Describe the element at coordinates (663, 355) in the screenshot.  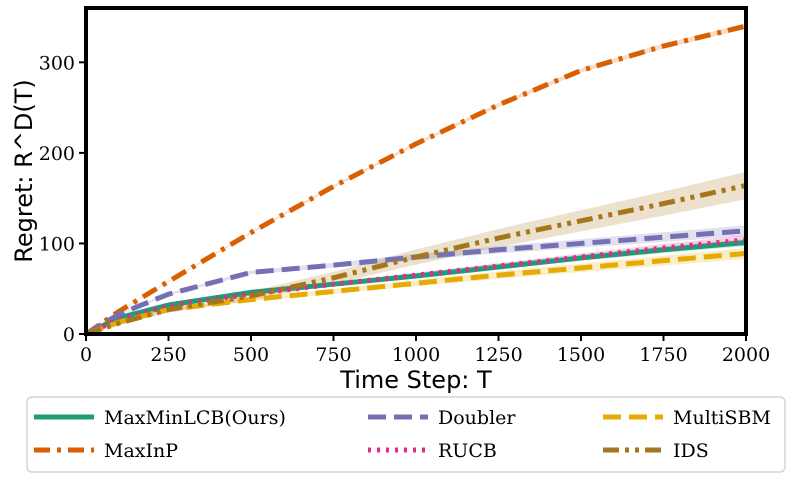
I see `x-tick-label: 1750` at that location.